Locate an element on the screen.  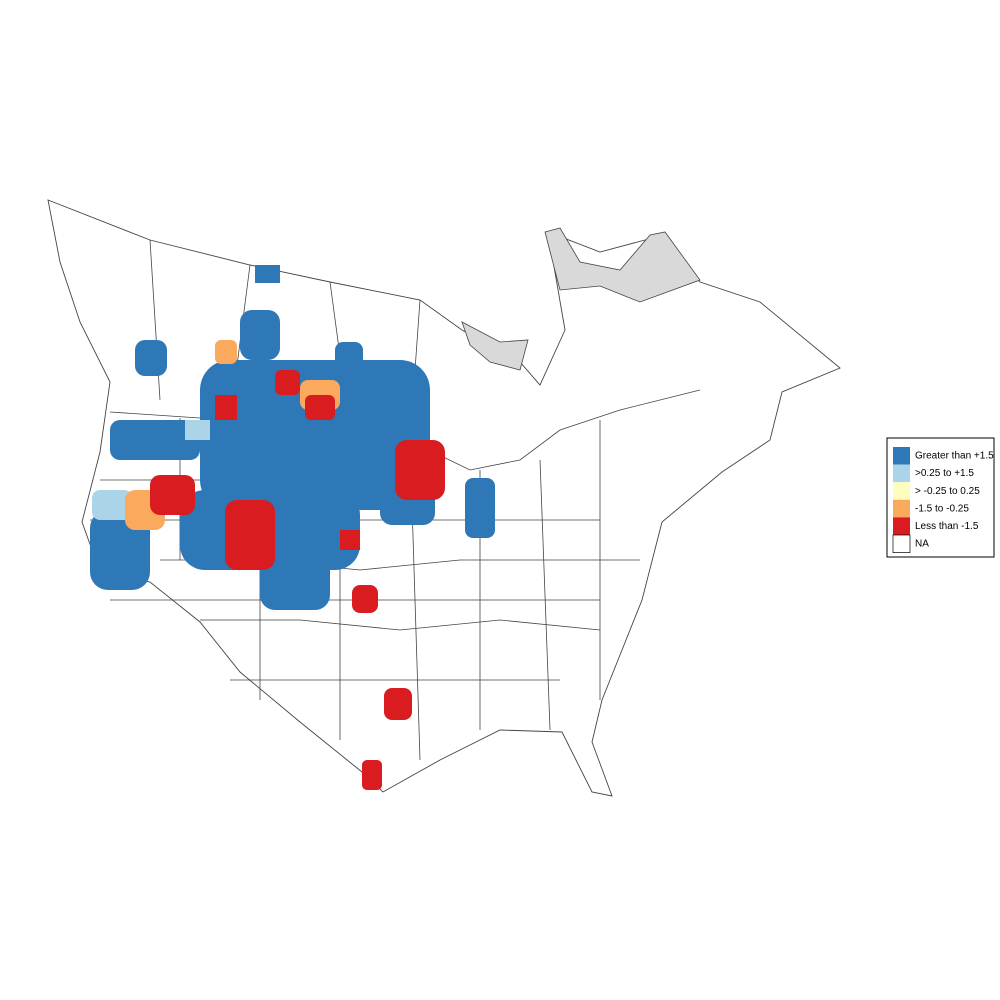
legend-label: Greater than +1.5 is located at coordinates (954, 456).